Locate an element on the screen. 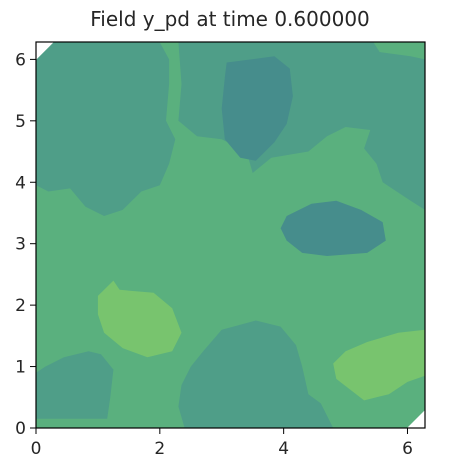 This screenshot has height=470, width=450. center-left-light-patch is located at coordinates (139, 319).